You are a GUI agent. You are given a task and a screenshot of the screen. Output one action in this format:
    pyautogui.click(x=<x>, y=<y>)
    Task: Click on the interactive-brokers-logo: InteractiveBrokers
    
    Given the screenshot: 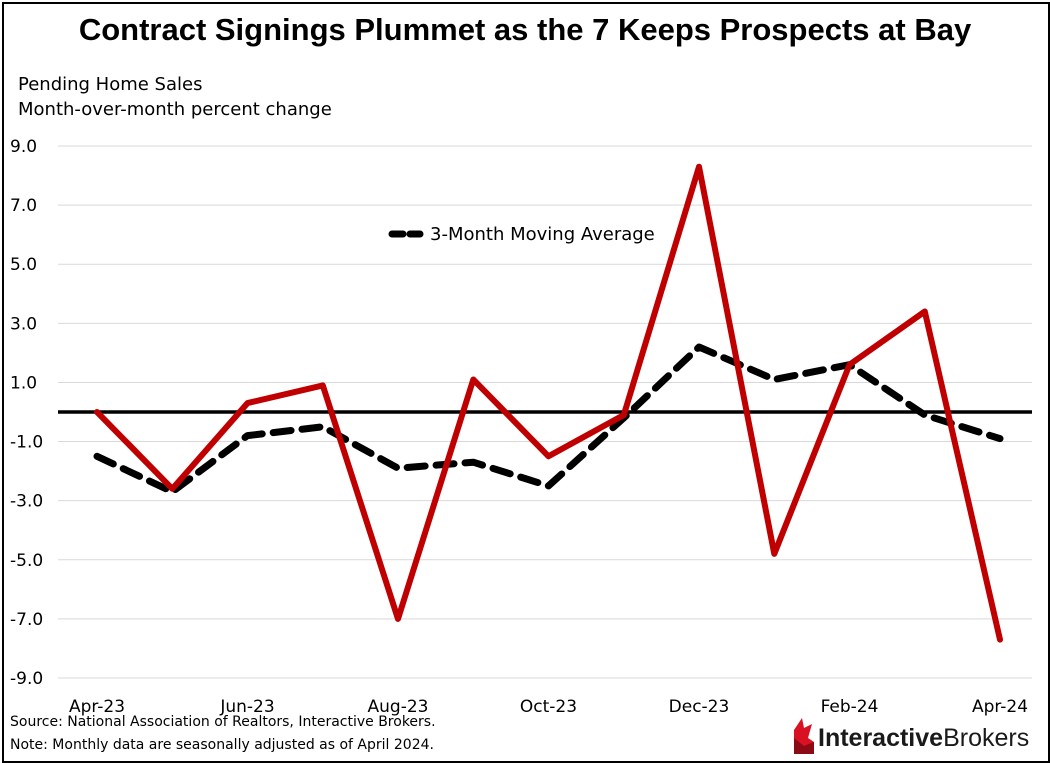 What is the action you would take?
    pyautogui.click(x=915, y=736)
    